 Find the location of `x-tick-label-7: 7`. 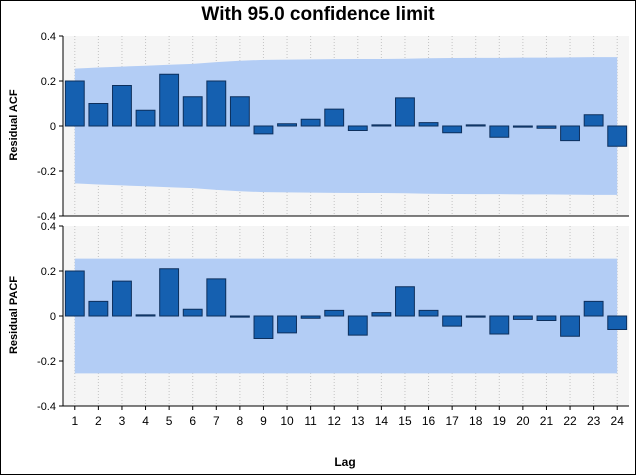

x-tick-label-7: 7 is located at coordinates (216, 421).